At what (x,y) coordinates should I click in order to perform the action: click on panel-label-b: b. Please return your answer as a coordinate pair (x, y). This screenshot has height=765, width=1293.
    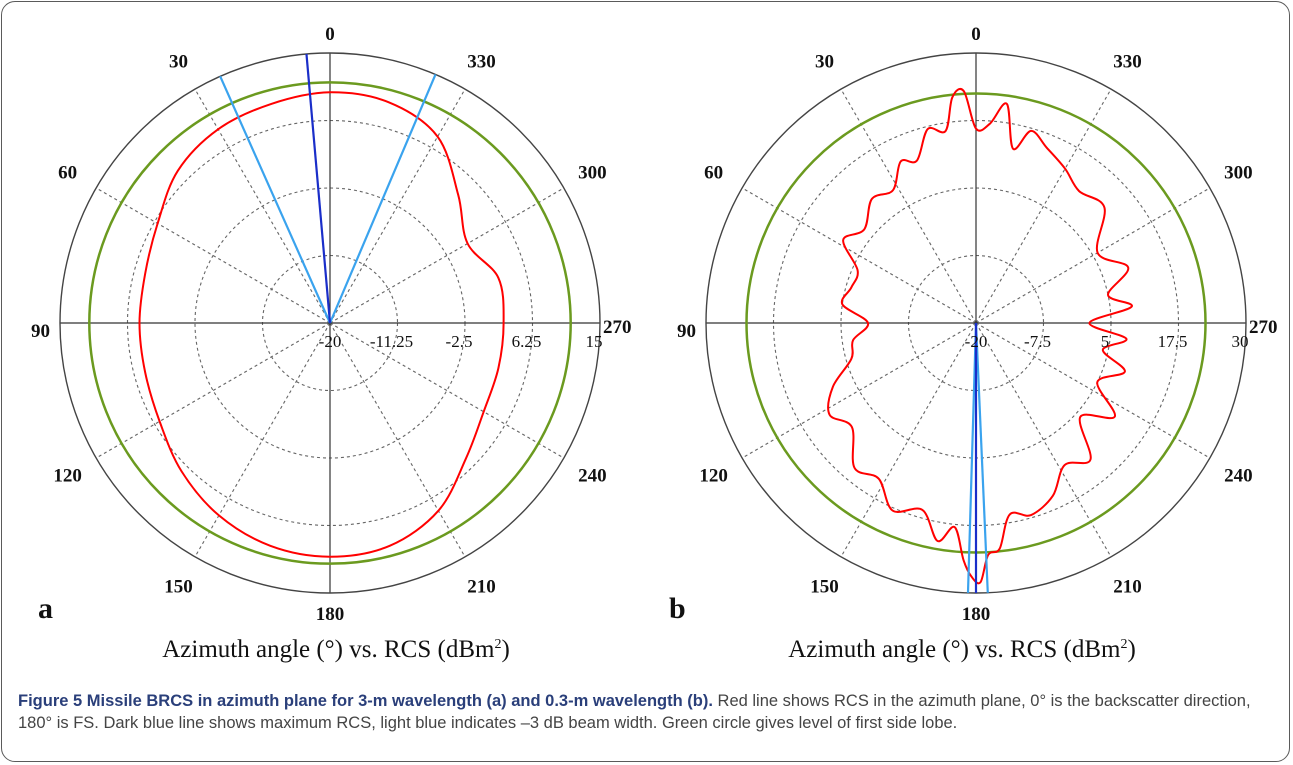
    Looking at the image, I should click on (677, 608).